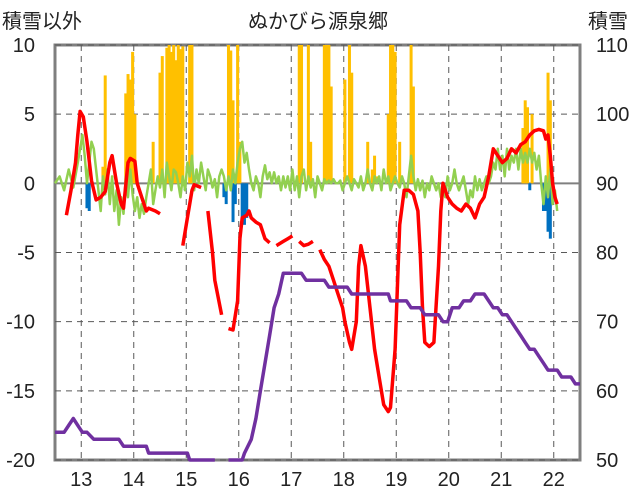 Image resolution: width=636 pixels, height=501 pixels. Describe the element at coordinates (607, 323) in the screenshot. I see `right-tick-label: 70` at that location.